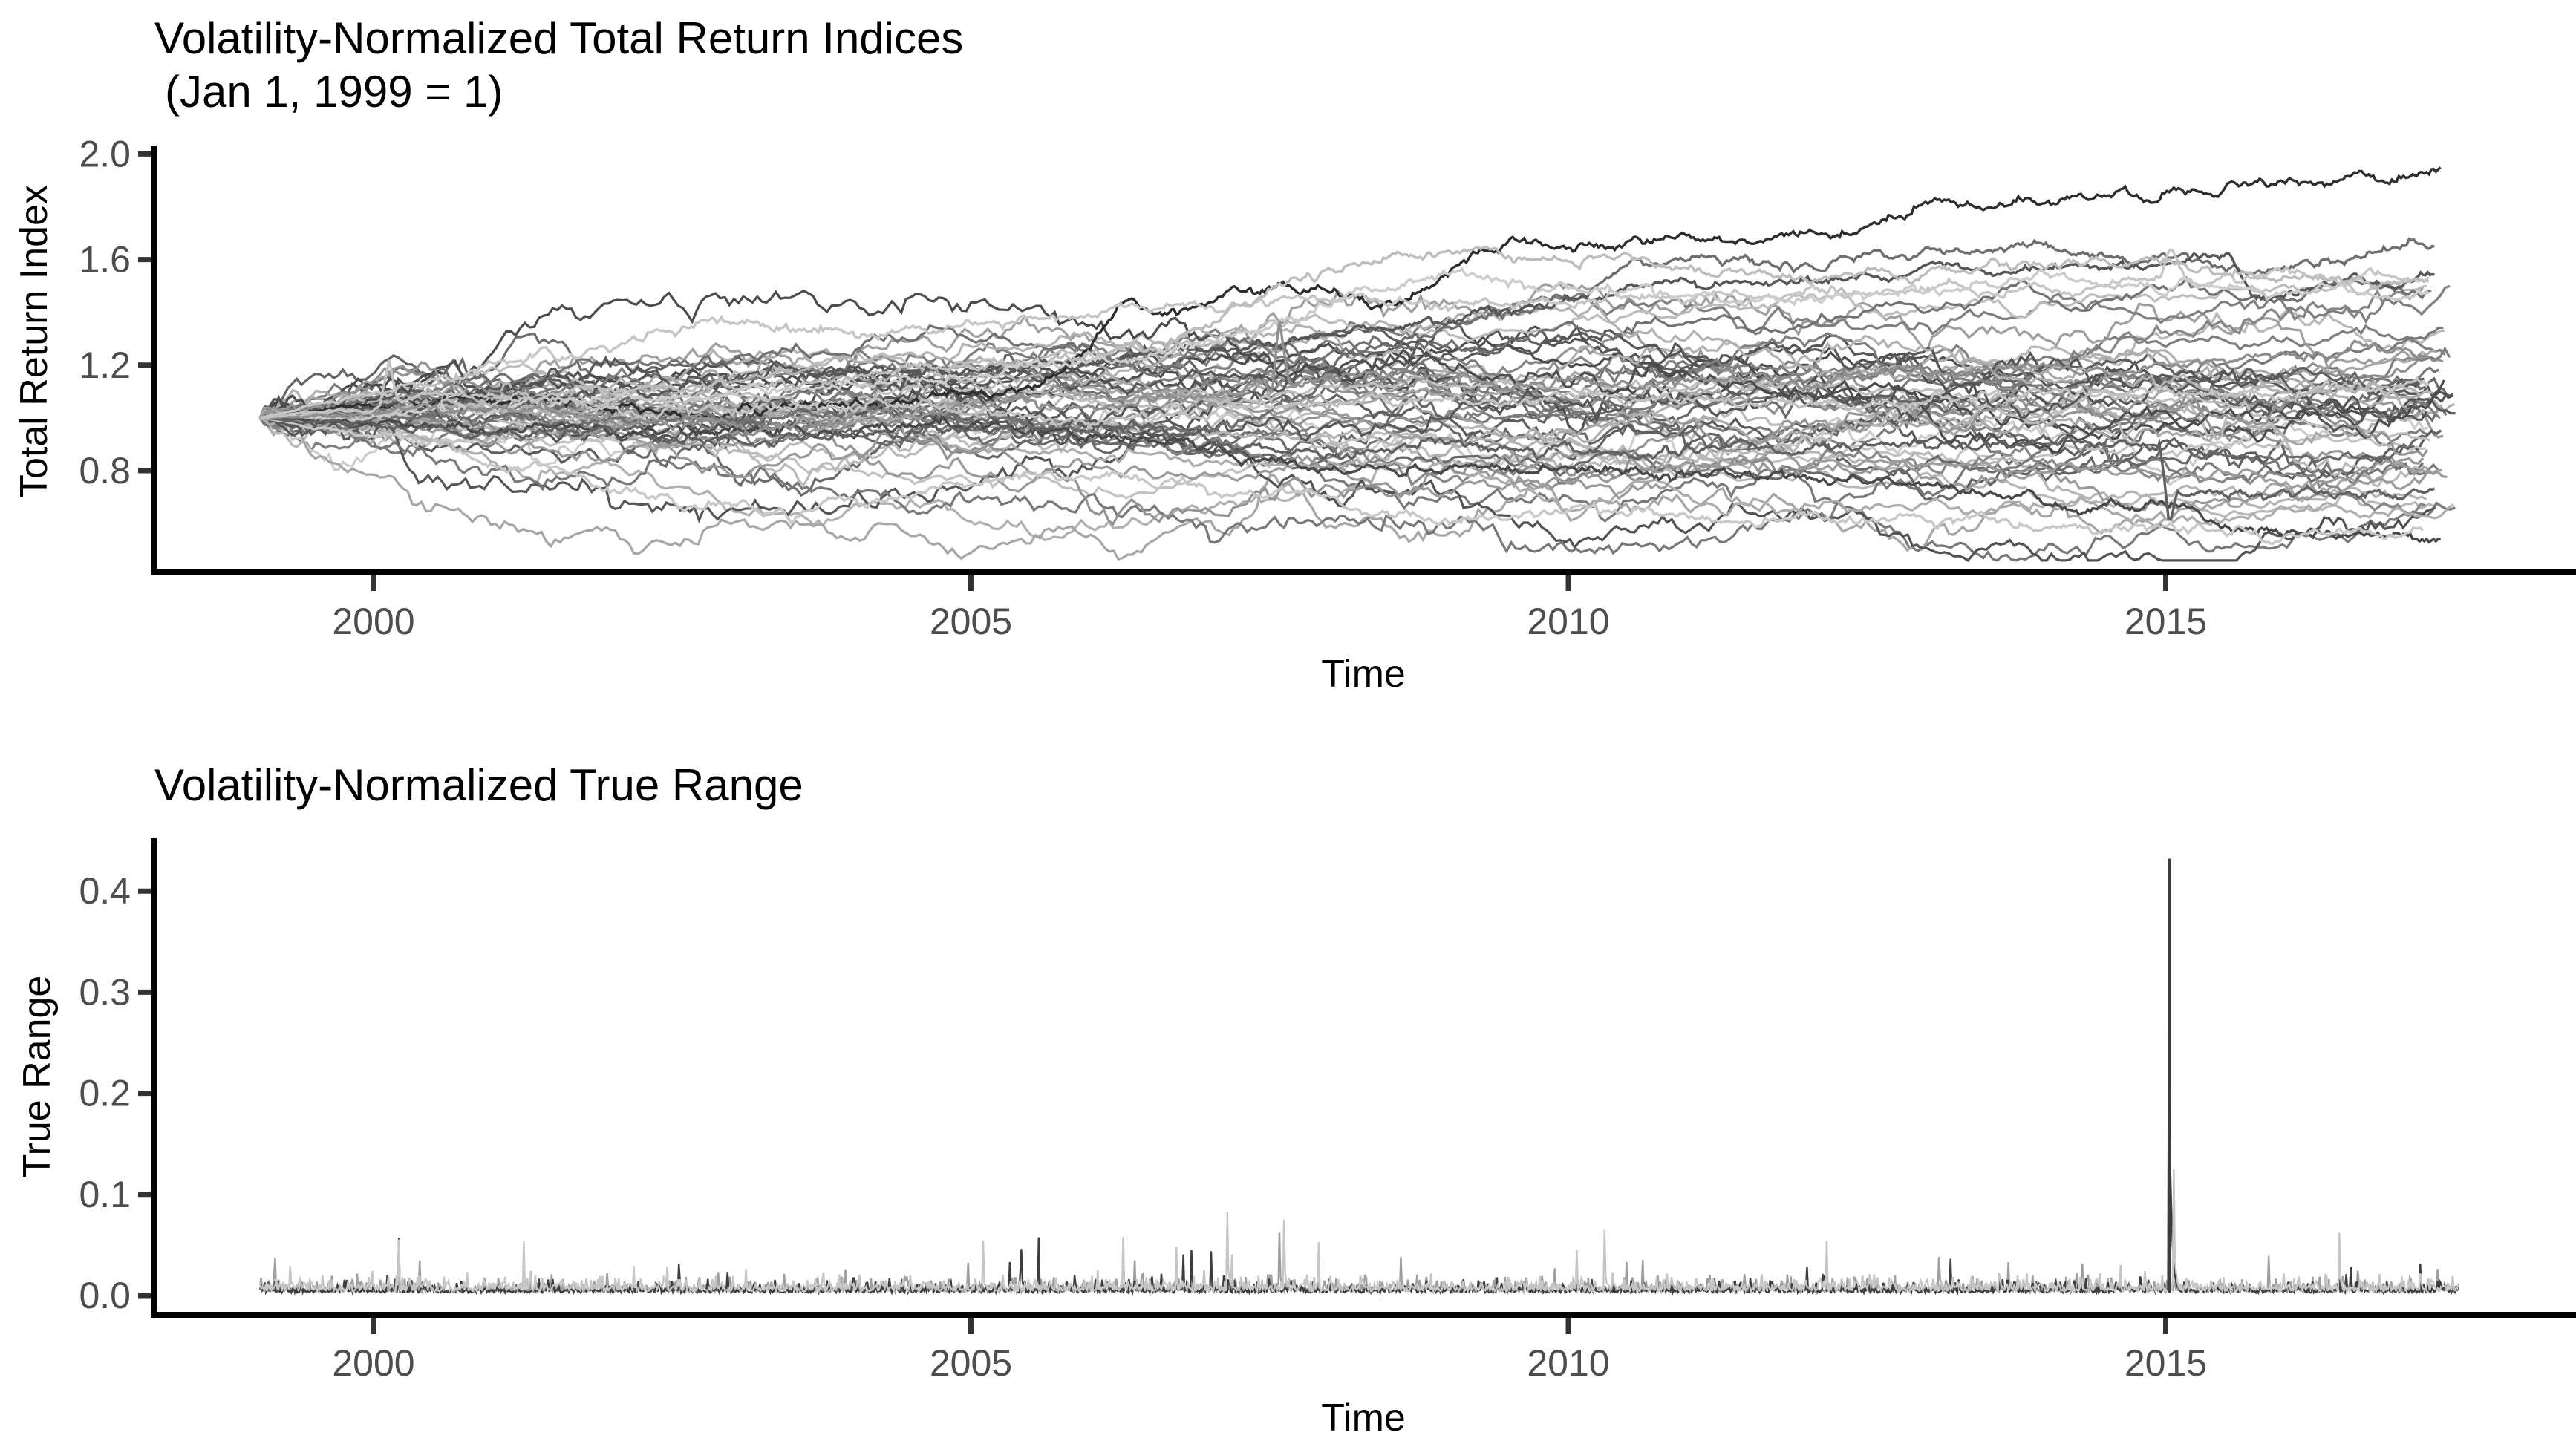  Describe the element at coordinates (105, 365) in the screenshot. I see `y-tick-label: 1.2` at that location.